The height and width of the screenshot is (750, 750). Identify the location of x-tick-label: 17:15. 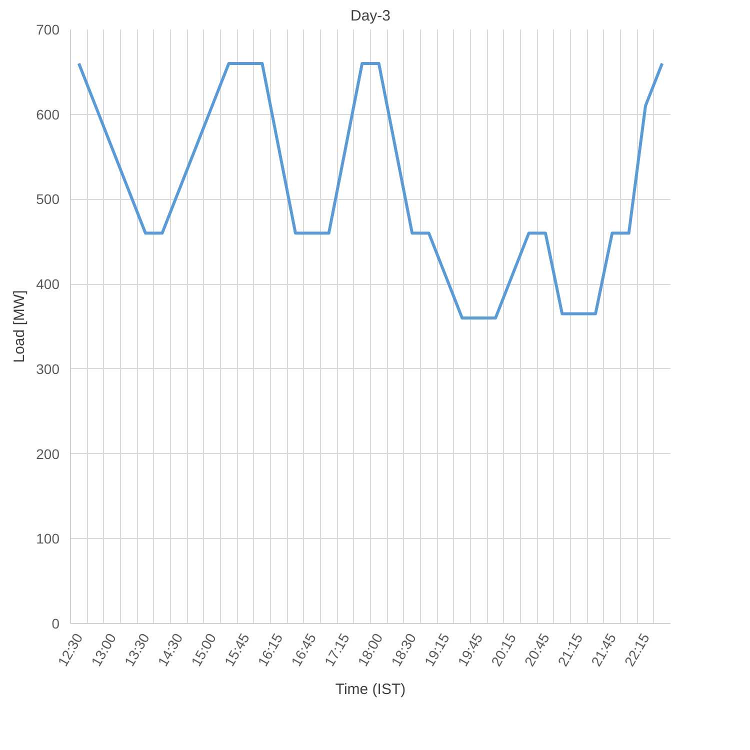
(337, 649).